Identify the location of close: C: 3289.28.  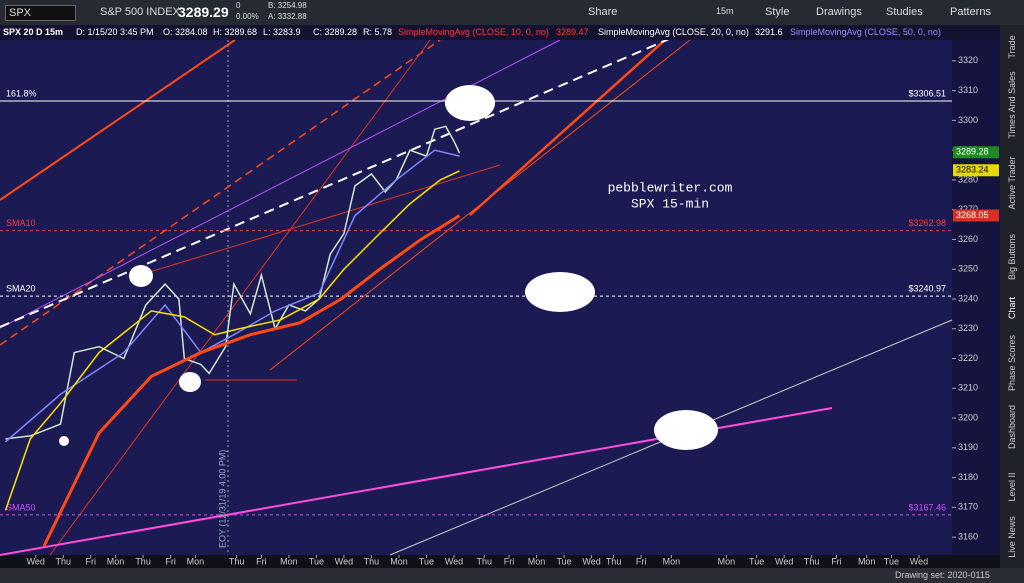
(335, 32).